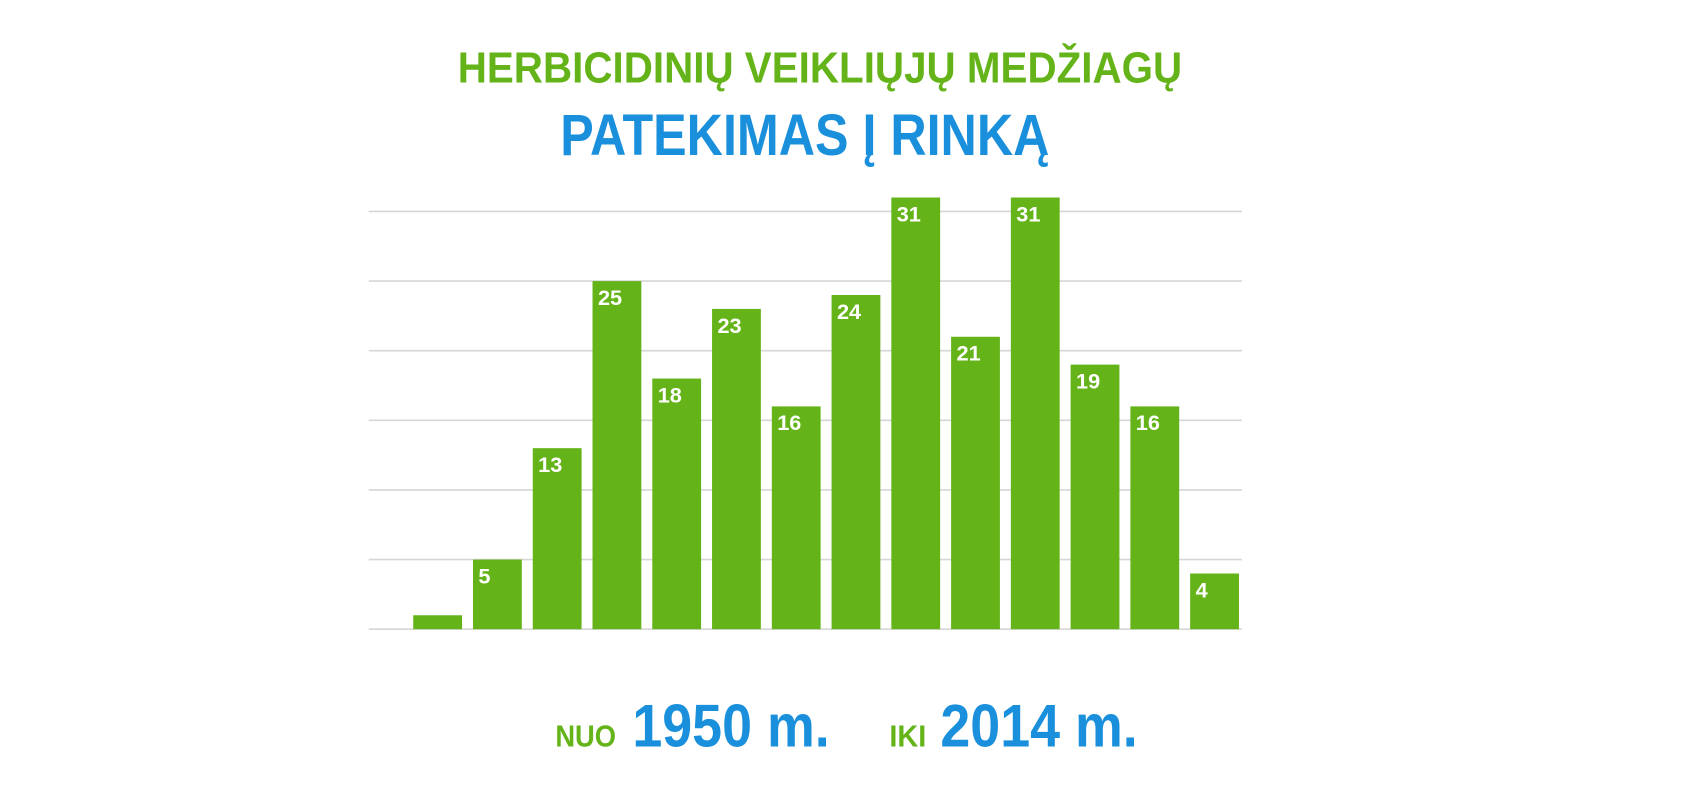 Image resolution: width=1692 pixels, height=797 pixels. What do you see at coordinates (729, 325) in the screenshot?
I see `value-label: 23` at bounding box center [729, 325].